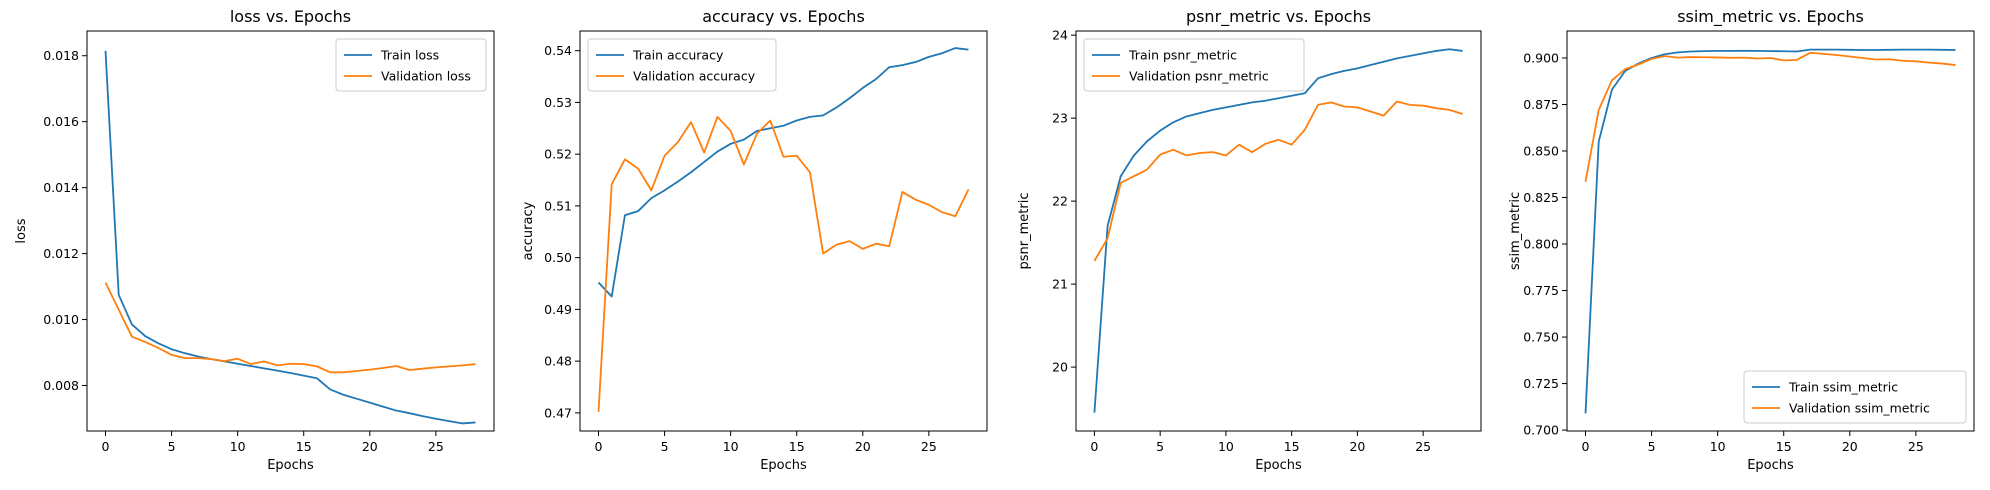 The image size is (1990, 490). I want to click on y-tick-label: 0.012, so click(61, 253).